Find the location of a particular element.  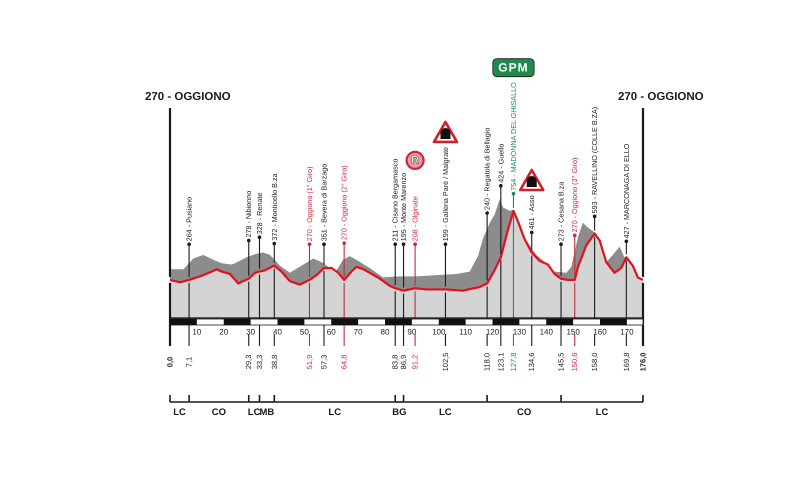

x-tick-label: 50 is located at coordinates (305, 332).